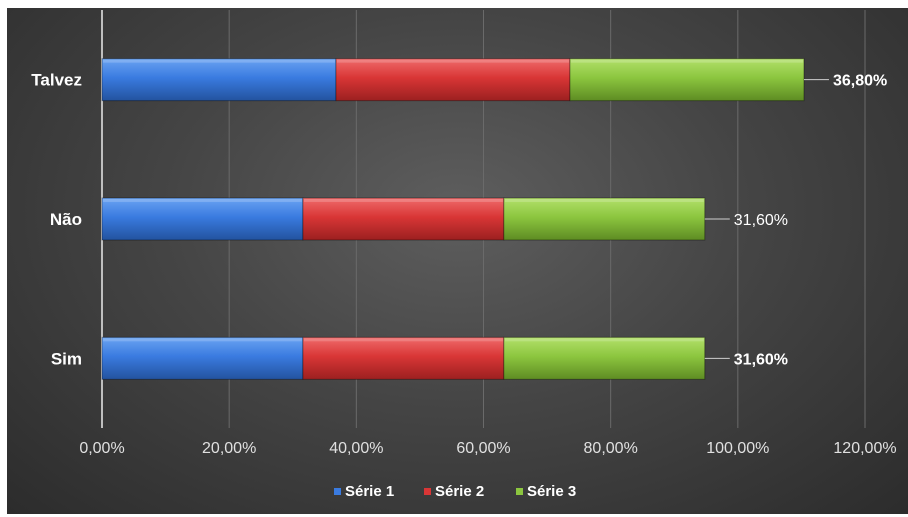 This screenshot has width=908, height=517. What do you see at coordinates (101, 448) in the screenshot?
I see `x-tick-label-0: 0,00%` at bounding box center [101, 448].